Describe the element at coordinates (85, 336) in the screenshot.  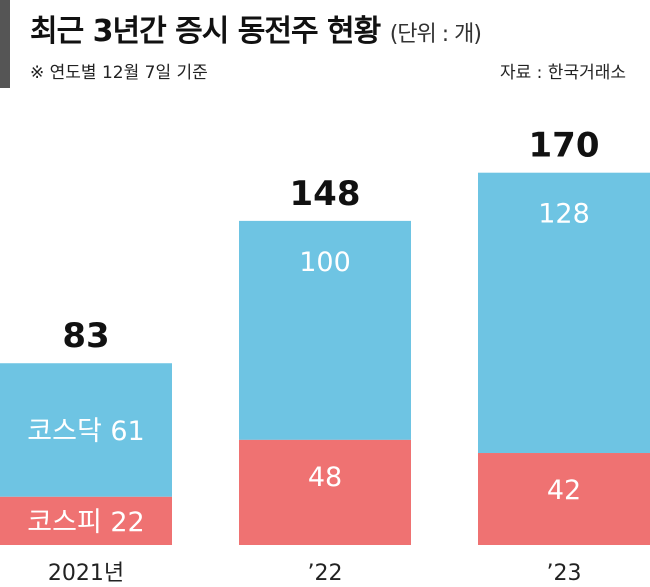
I see `total-label-0: 83` at that location.